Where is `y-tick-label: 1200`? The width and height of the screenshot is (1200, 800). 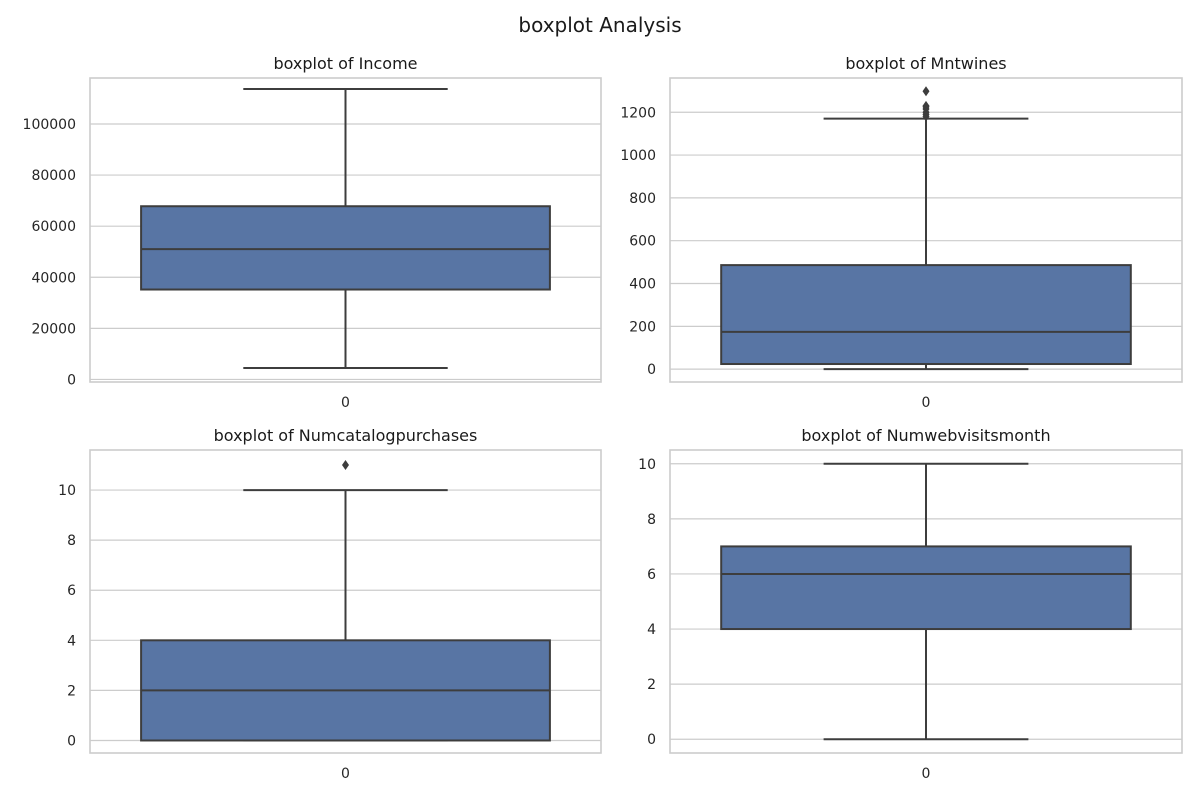 y-tick-label: 1200 is located at coordinates (638, 113).